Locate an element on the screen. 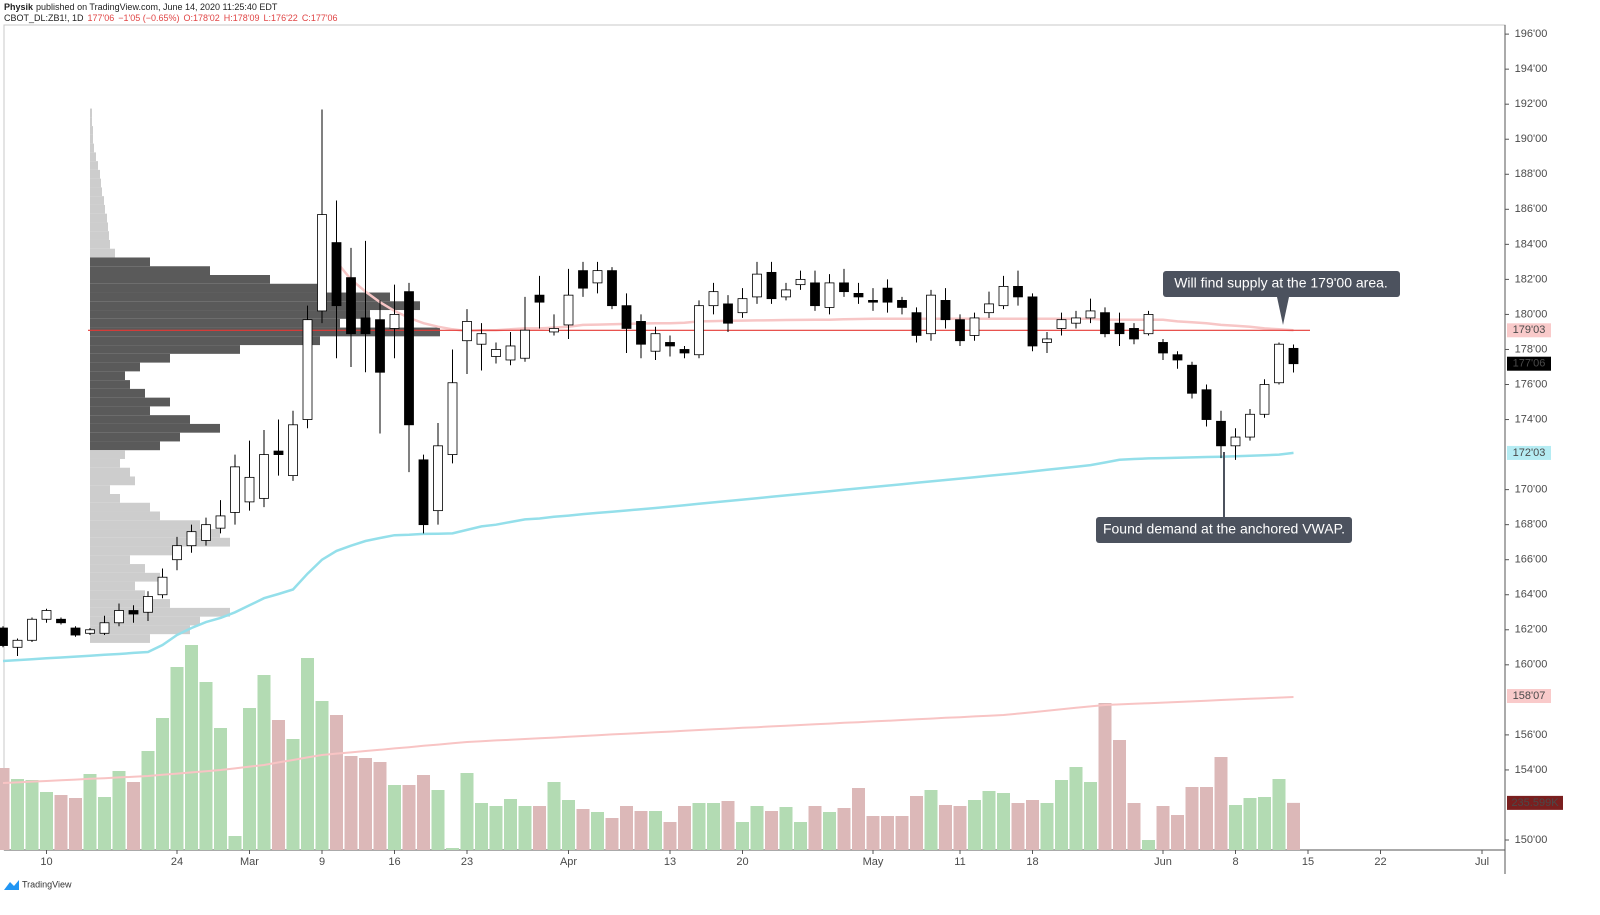 This screenshot has width=1600, height=915. logo-icon is located at coordinates (11, 885).